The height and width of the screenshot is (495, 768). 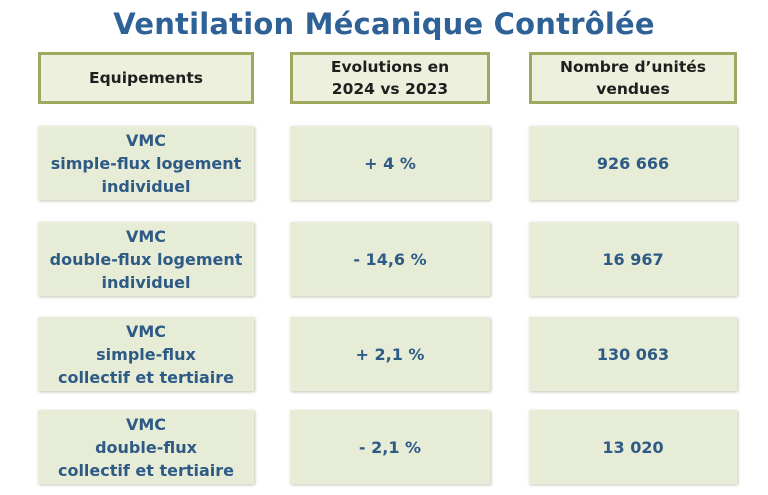 What do you see at coordinates (390, 78) in the screenshot?
I see `header-evolutions: Evolutions en 2024 vs 2023` at bounding box center [390, 78].